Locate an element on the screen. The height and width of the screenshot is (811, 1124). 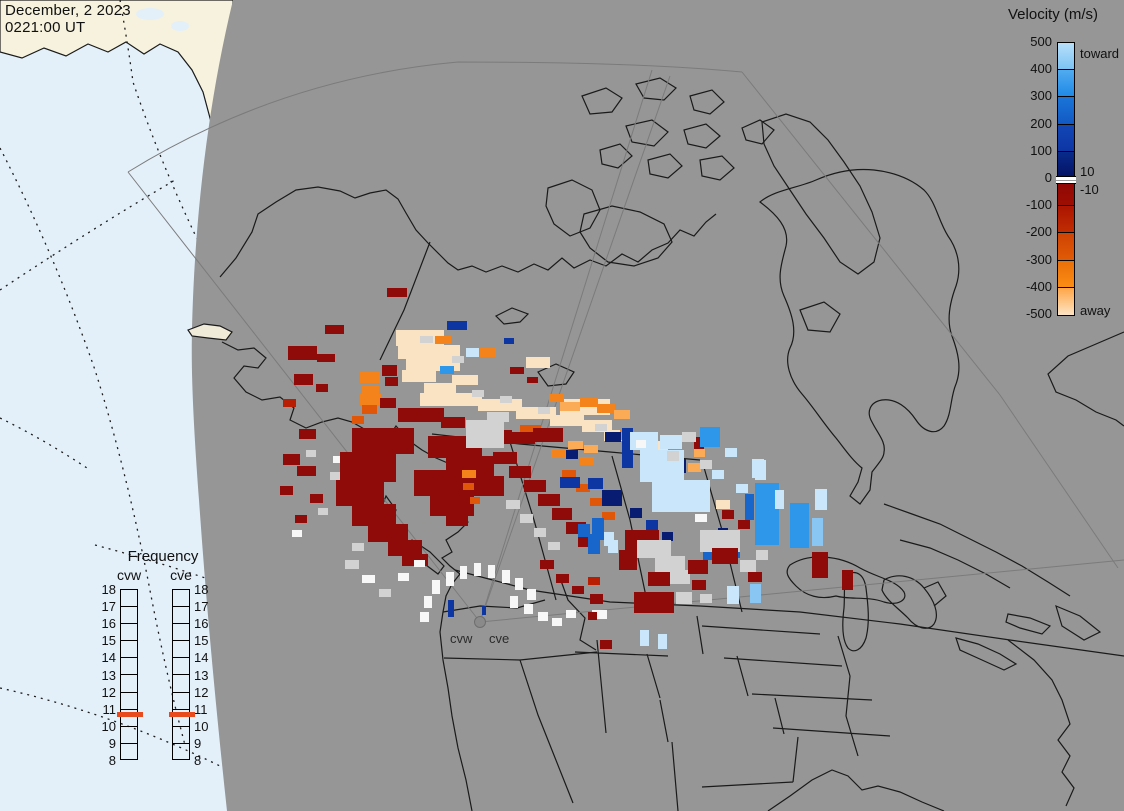
time-label: 0221:00 UT is located at coordinates (45, 27).